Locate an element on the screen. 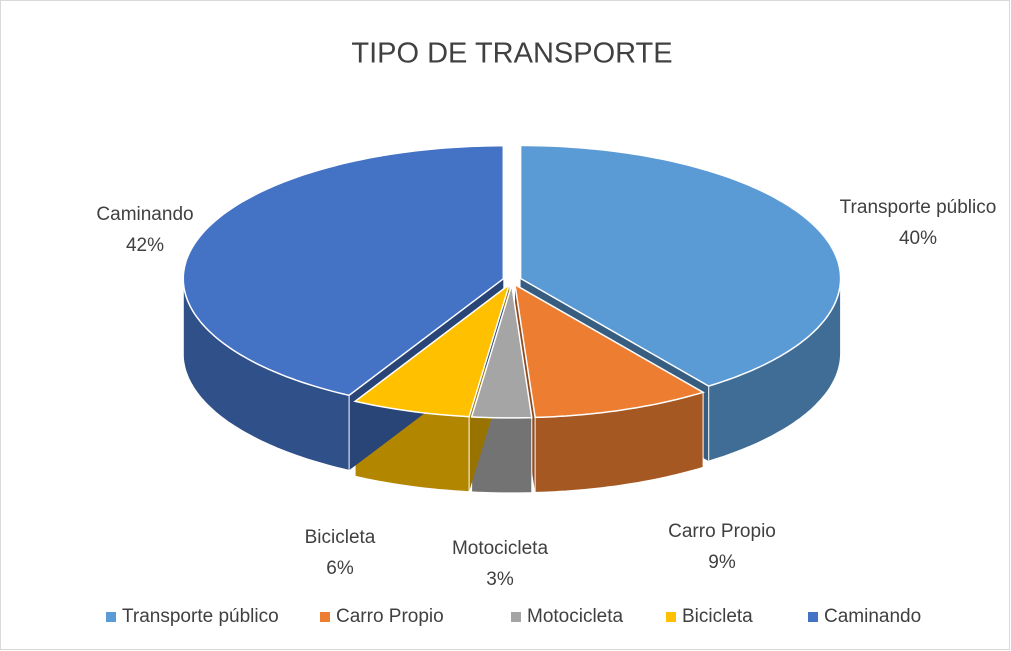 This screenshot has width=1011, height=651. chart-title: TIPO DE TRANSPORTE is located at coordinates (511, 54).